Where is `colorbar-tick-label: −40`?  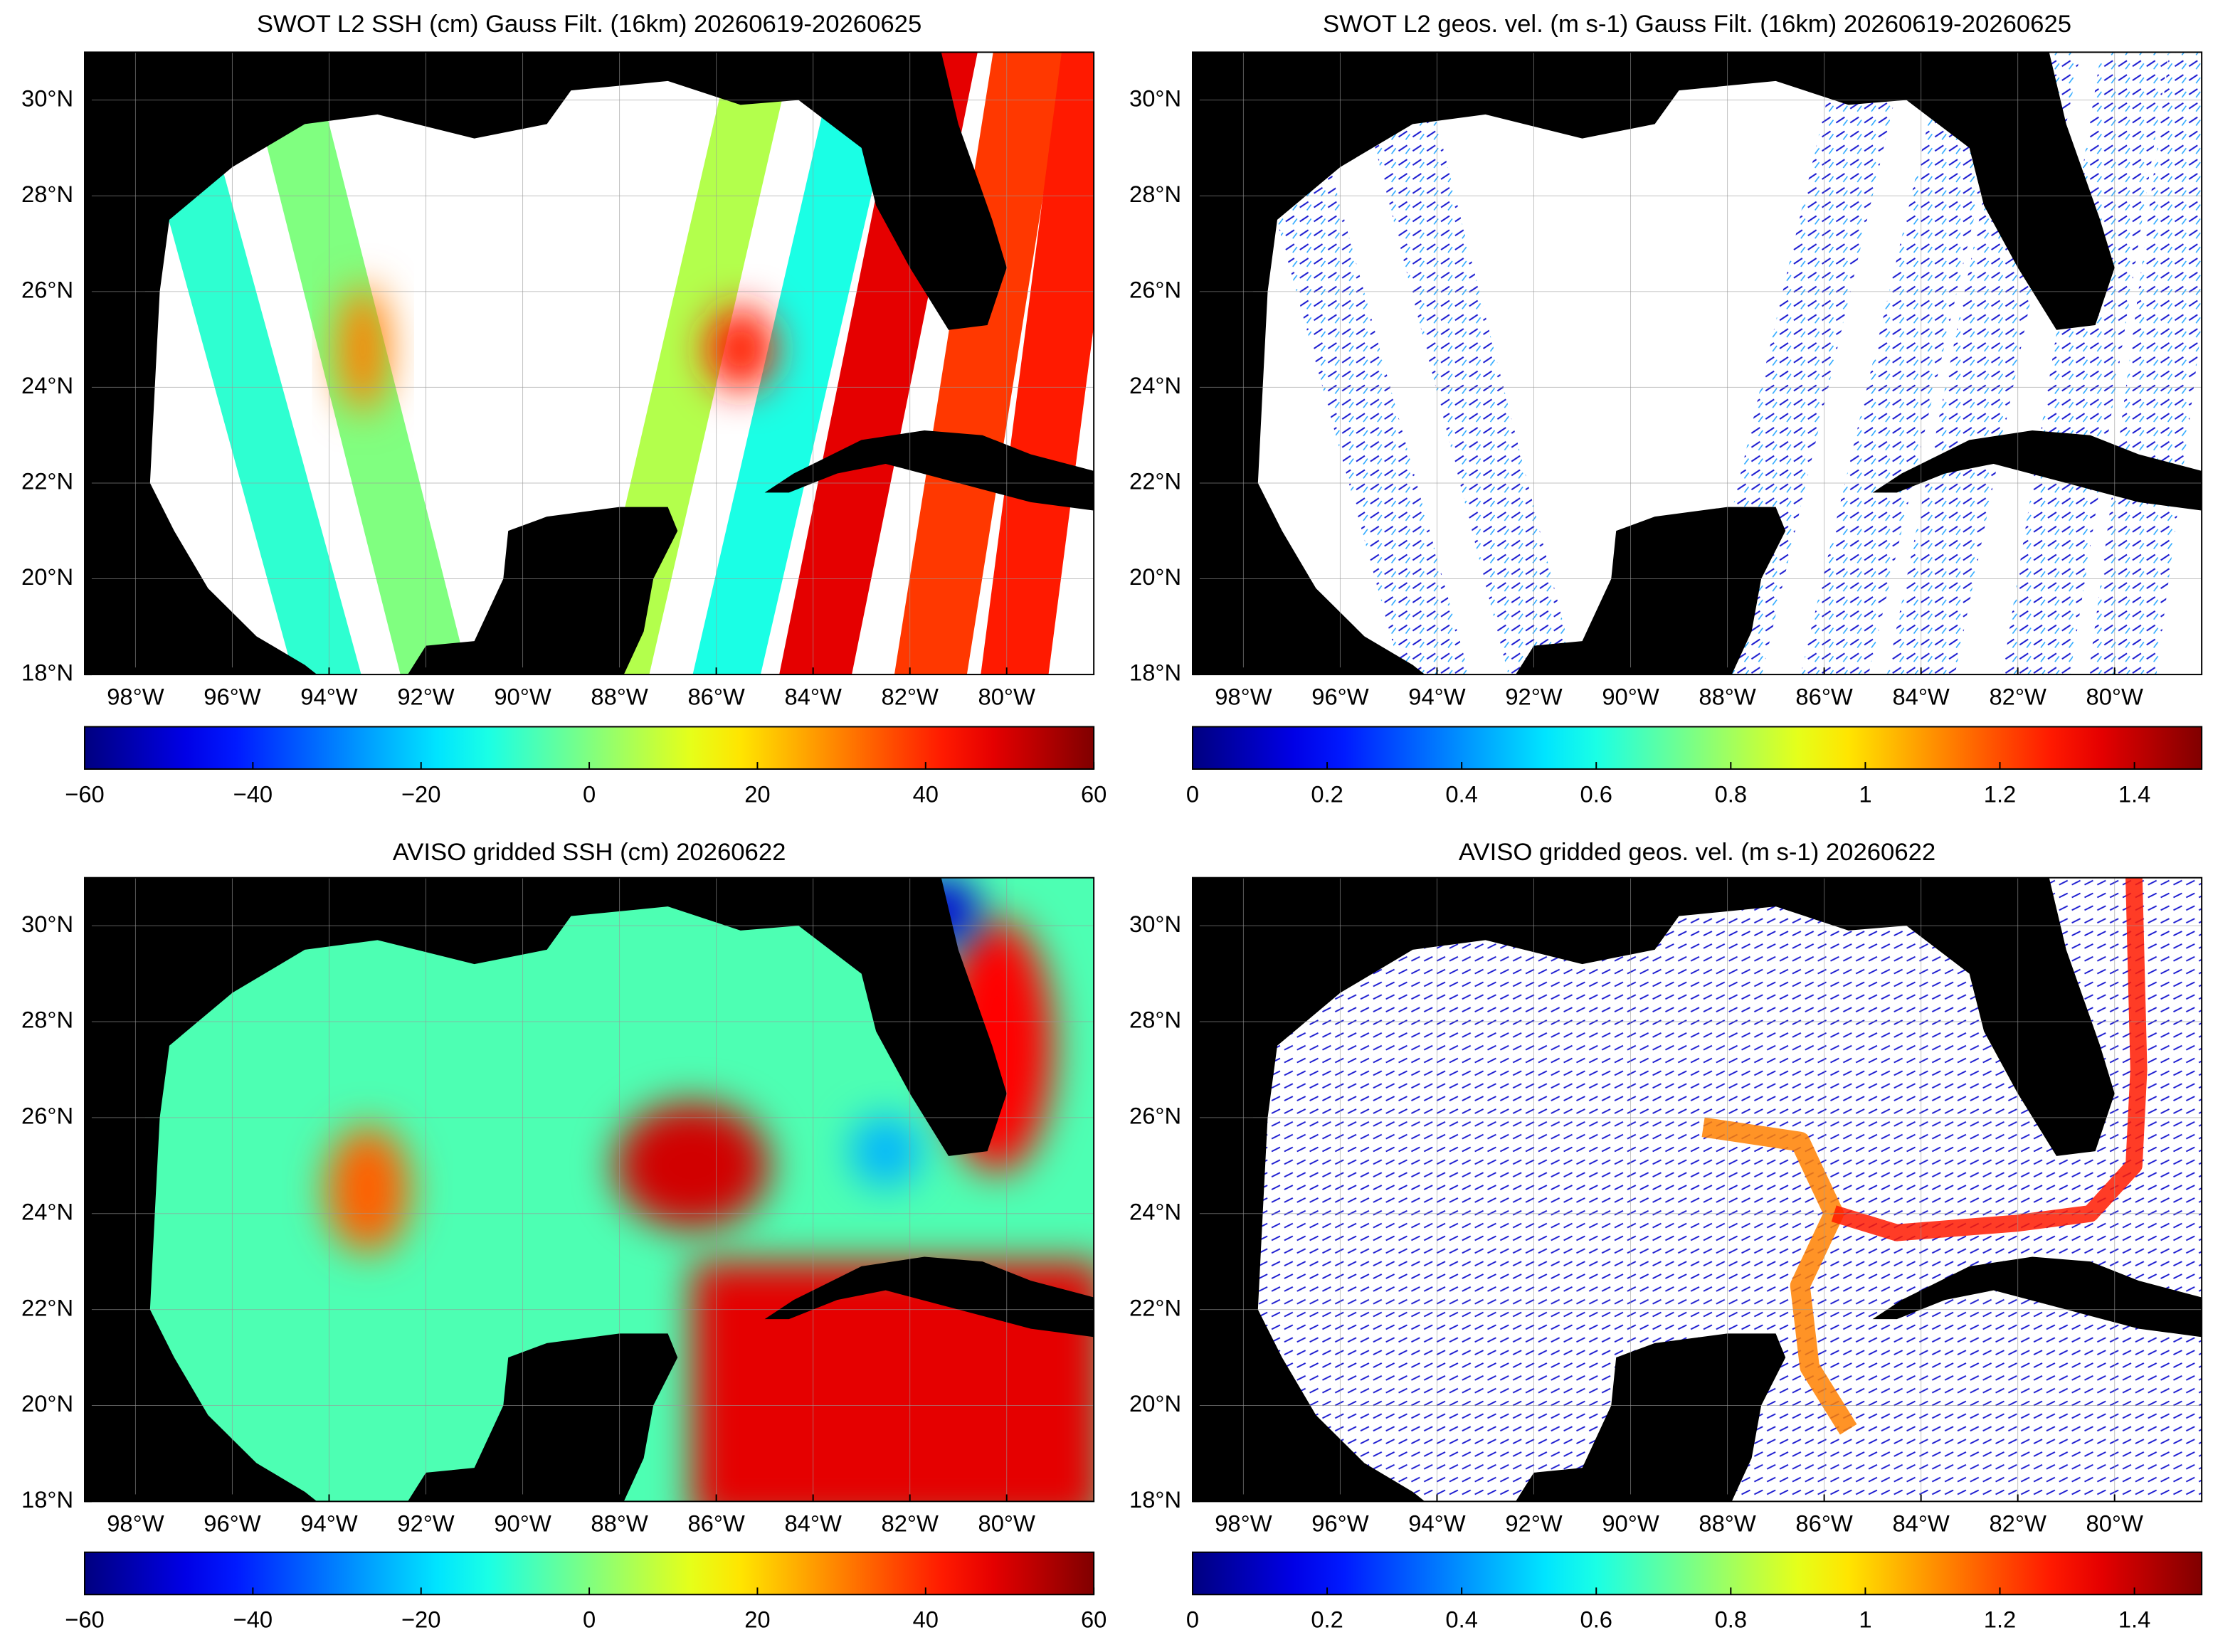 colorbar-tick-label: −40 is located at coordinates (253, 793).